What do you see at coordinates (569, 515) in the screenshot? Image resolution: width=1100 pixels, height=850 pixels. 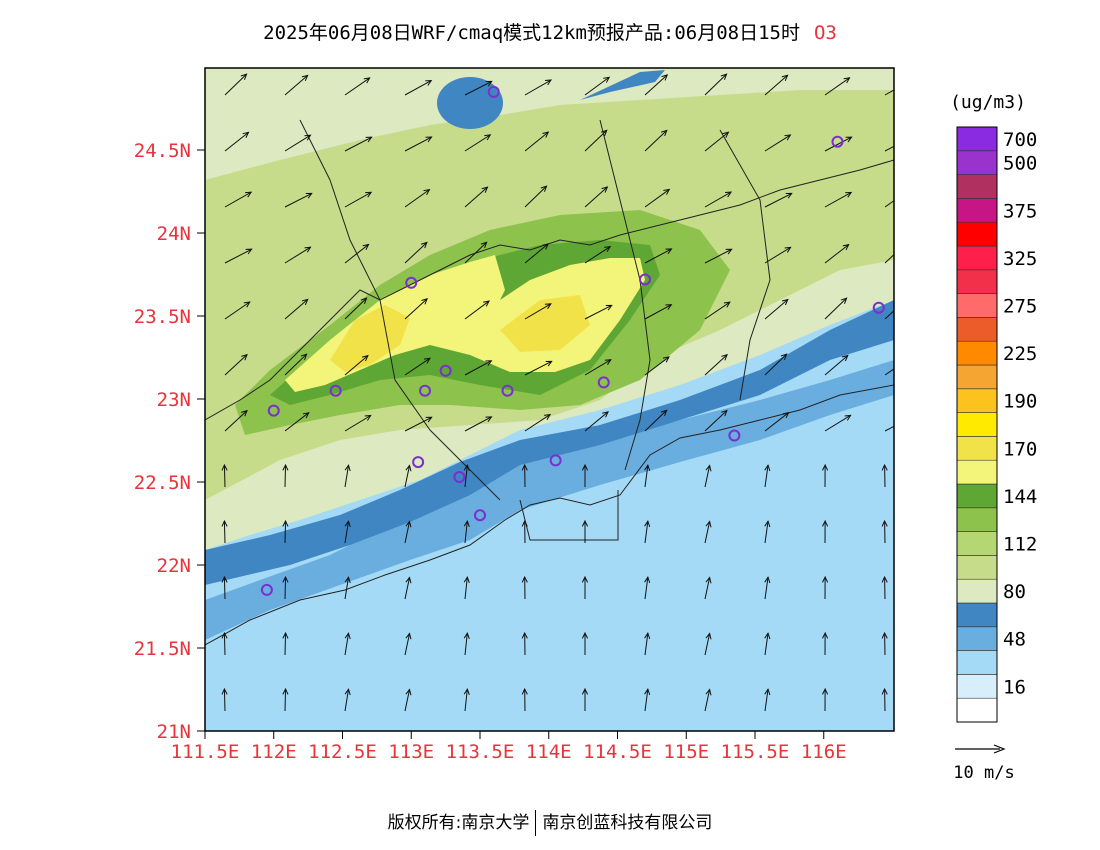 I see `hongkong-boundary` at bounding box center [569, 515].